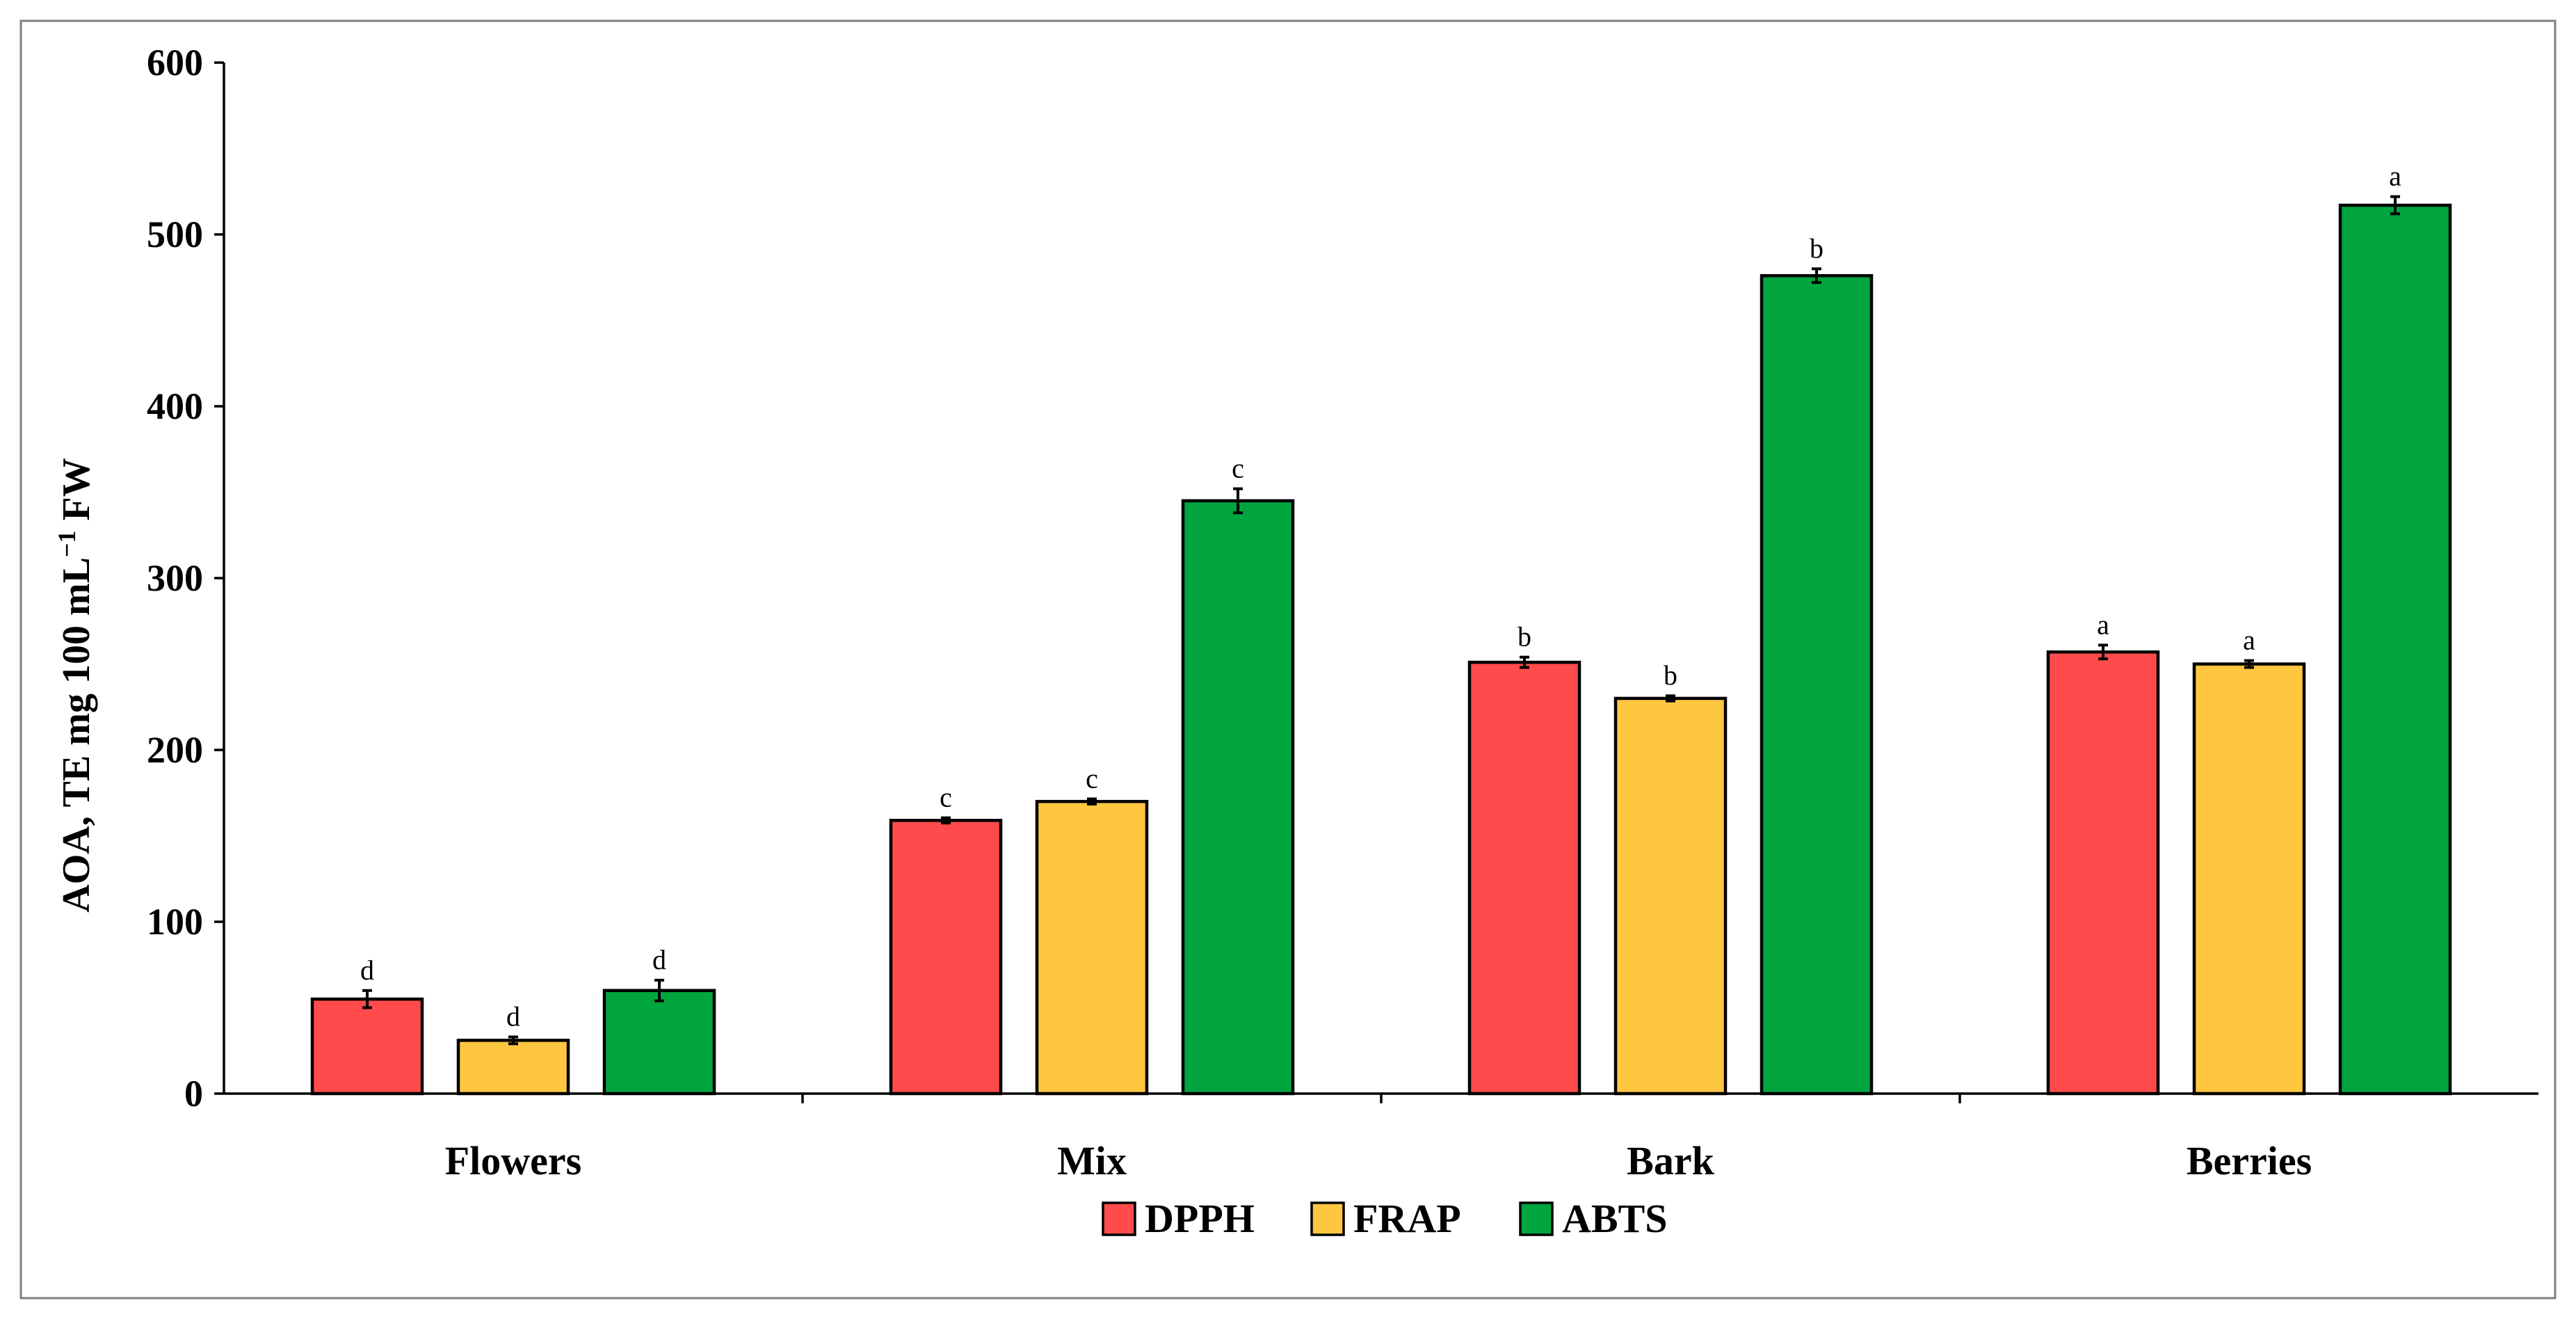 This screenshot has height=1319, width=2576. What do you see at coordinates (175, 62) in the screenshot?
I see `y-tick-label: 600` at bounding box center [175, 62].